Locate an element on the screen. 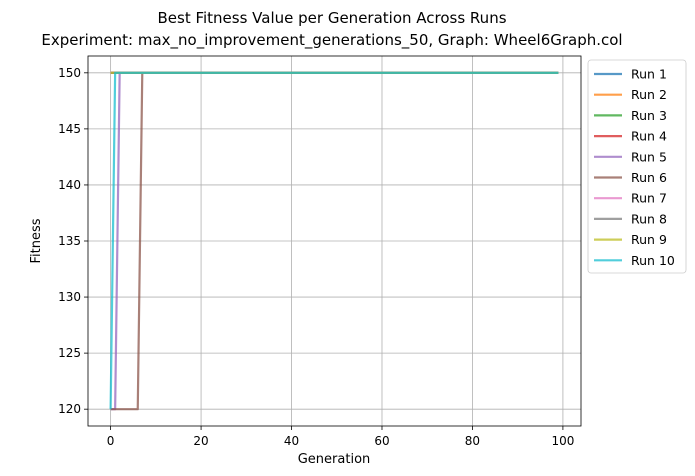  x-tick-label: 80 is located at coordinates (472, 441).